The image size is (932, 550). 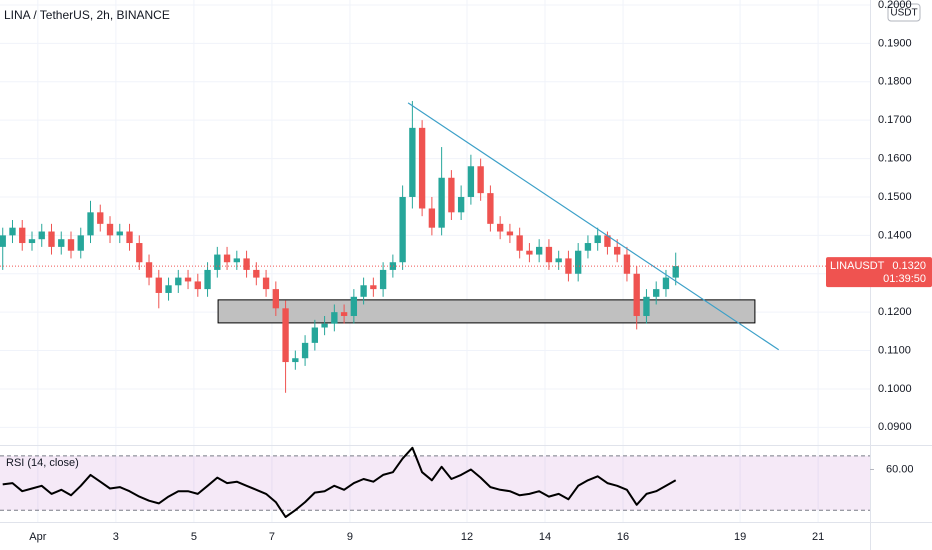 I want to click on chart-title: LINA / TetherUS, 2h, BINANCE, so click(x=87, y=15).